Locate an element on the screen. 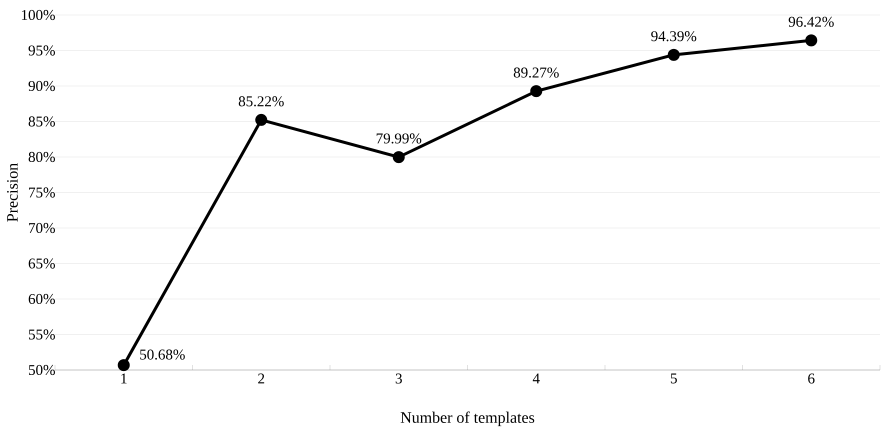  y-tick-label: 65% is located at coordinates (41, 263).